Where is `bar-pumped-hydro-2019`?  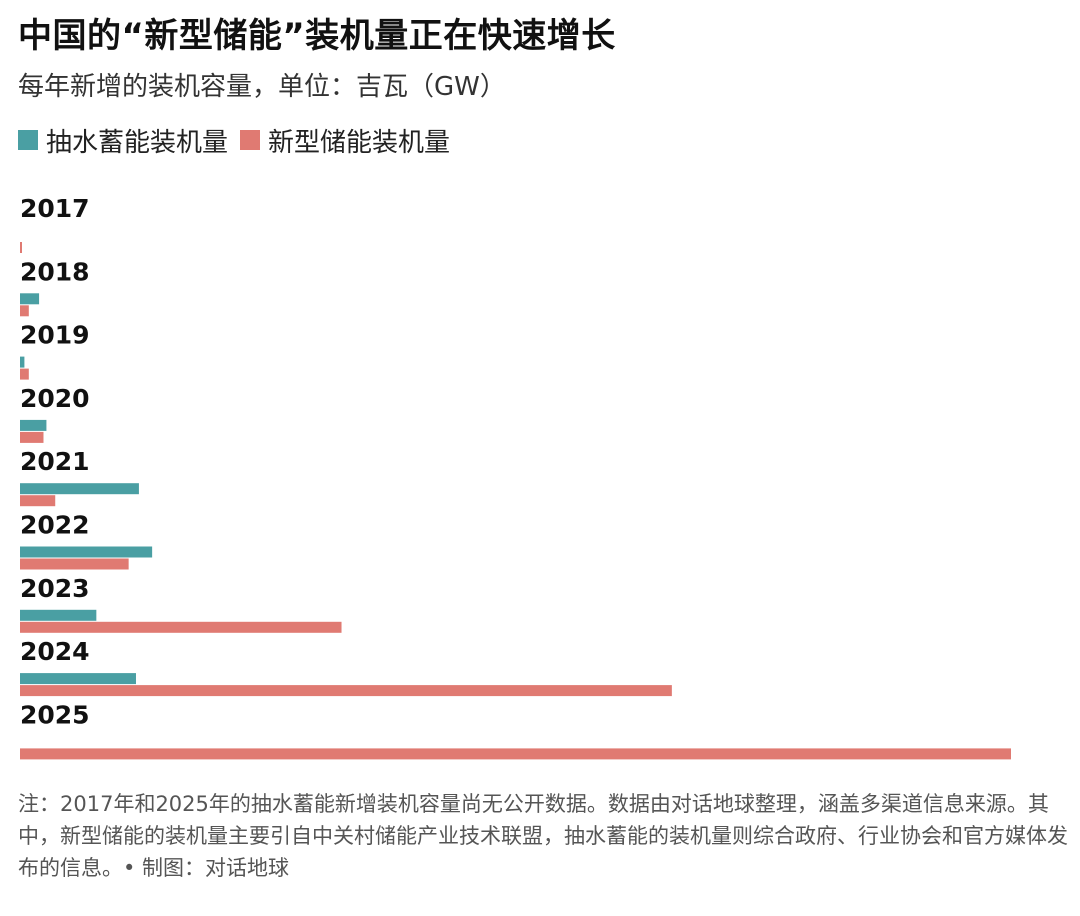 bar-pumped-hydro-2019 is located at coordinates (22, 362).